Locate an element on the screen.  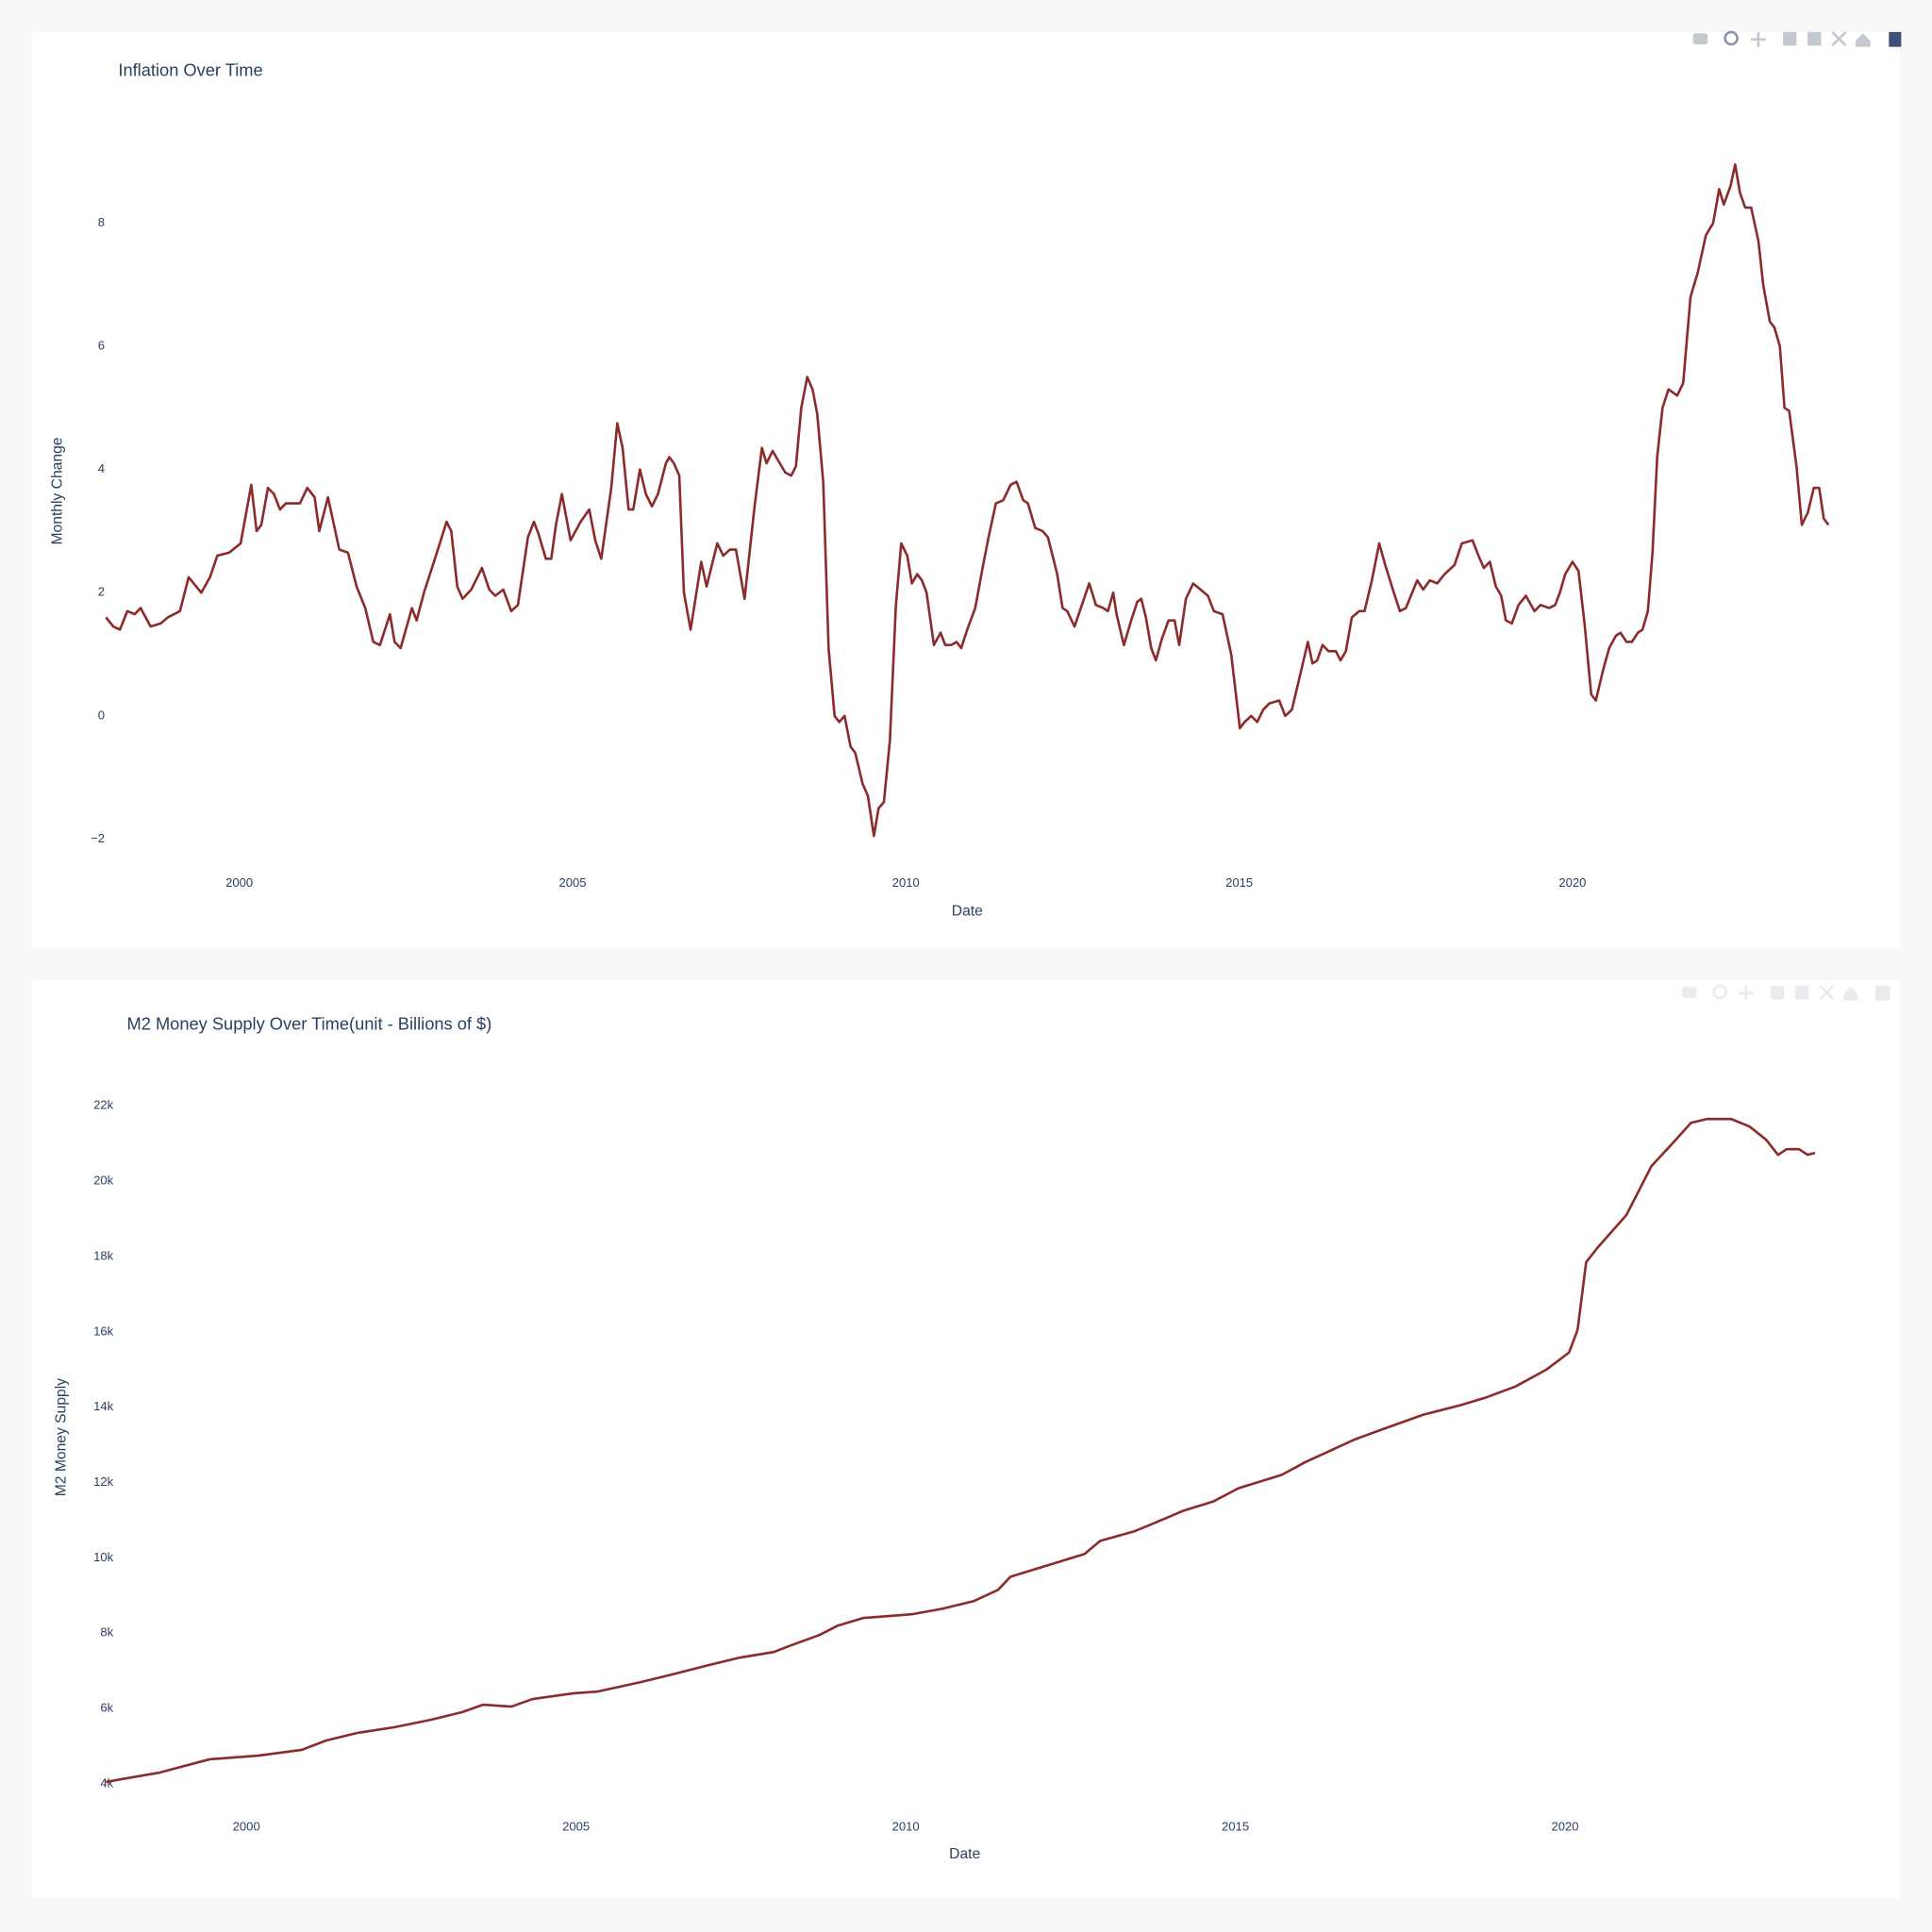
y-tick-label: 22k is located at coordinates (104, 1105).